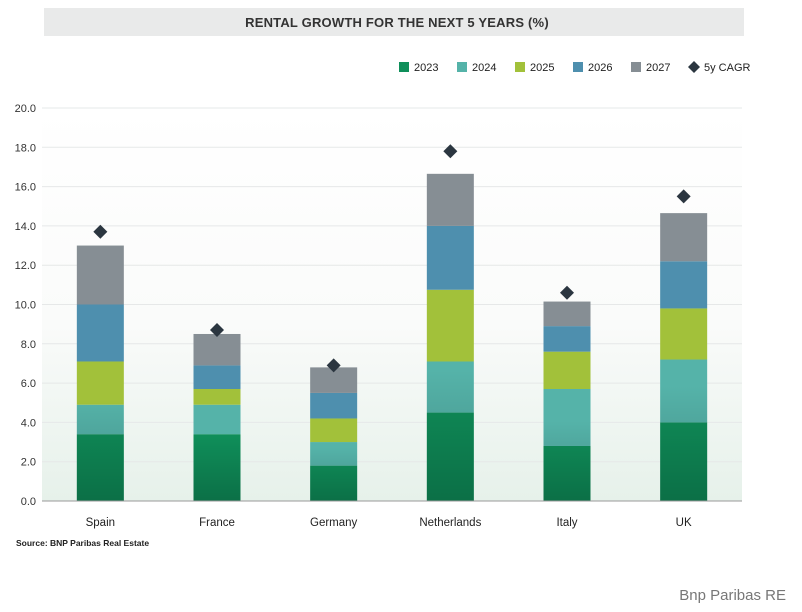  Describe the element at coordinates (727, 68) in the screenshot. I see `legend-label: 5y CAGR` at that location.